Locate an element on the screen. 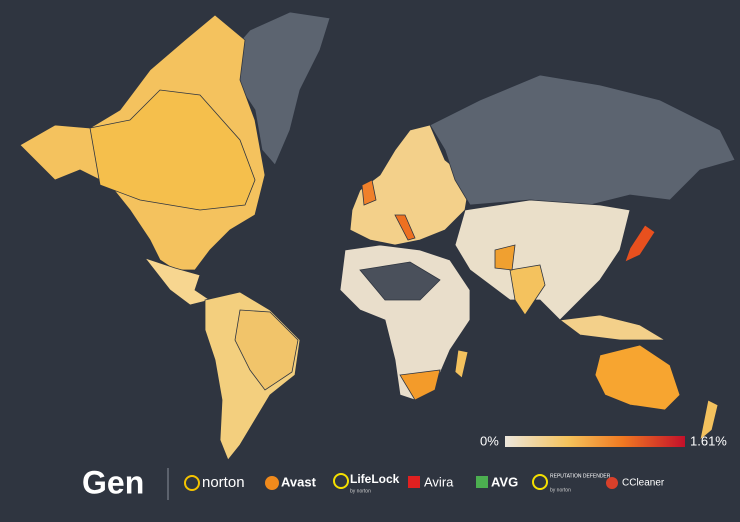 The image size is (740, 522). mexico is located at coordinates (177, 281).